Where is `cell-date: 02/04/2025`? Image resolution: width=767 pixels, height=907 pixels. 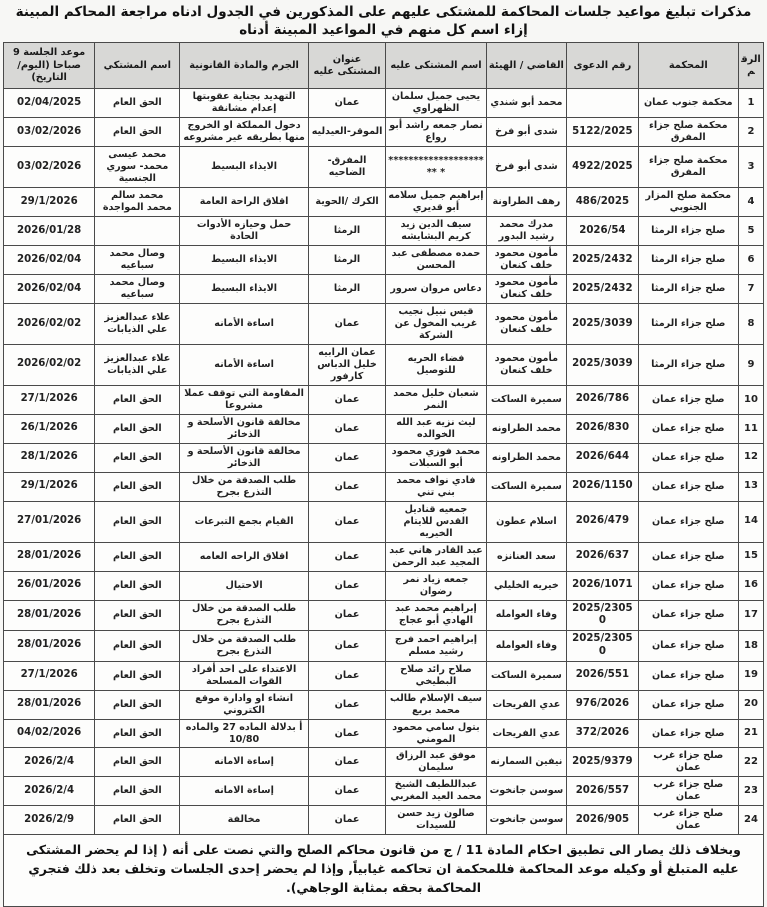
cell-date: 02/04/2025 is located at coordinates (49, 103).